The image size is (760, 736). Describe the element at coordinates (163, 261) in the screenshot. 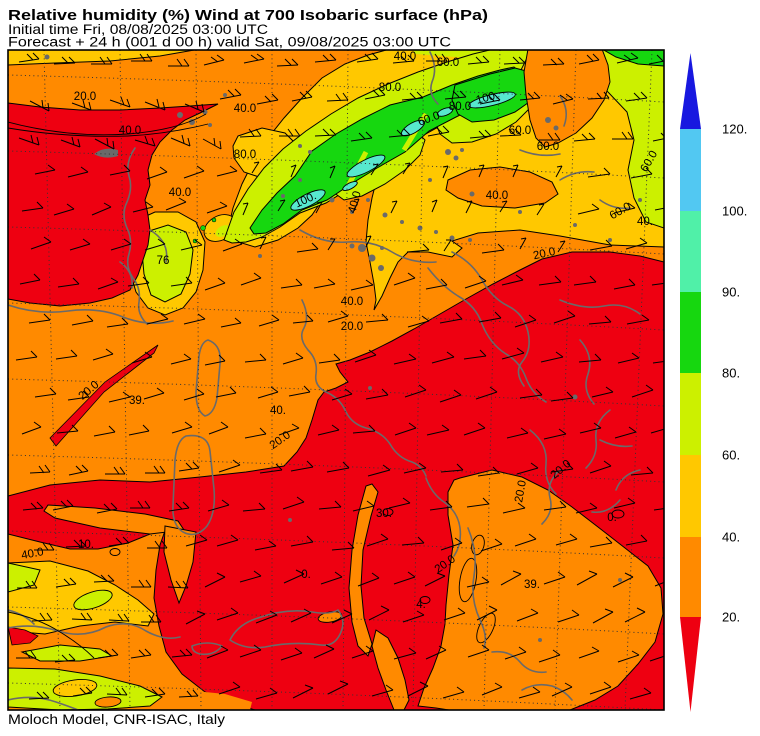

I see `svg-text: 76` at that location.